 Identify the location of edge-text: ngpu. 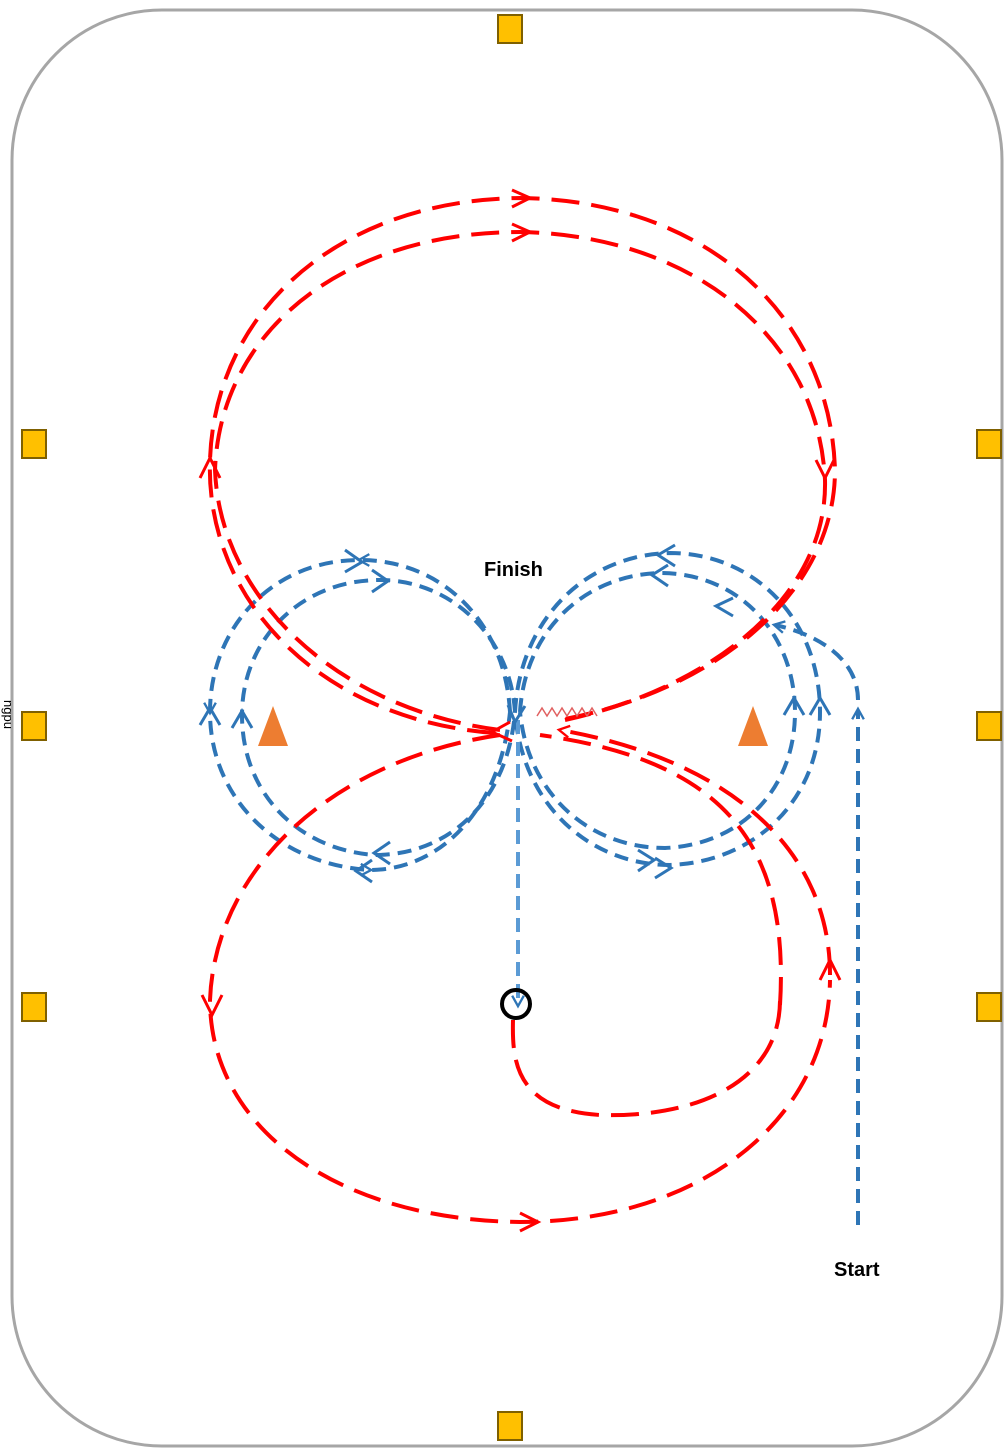
(8, 714).